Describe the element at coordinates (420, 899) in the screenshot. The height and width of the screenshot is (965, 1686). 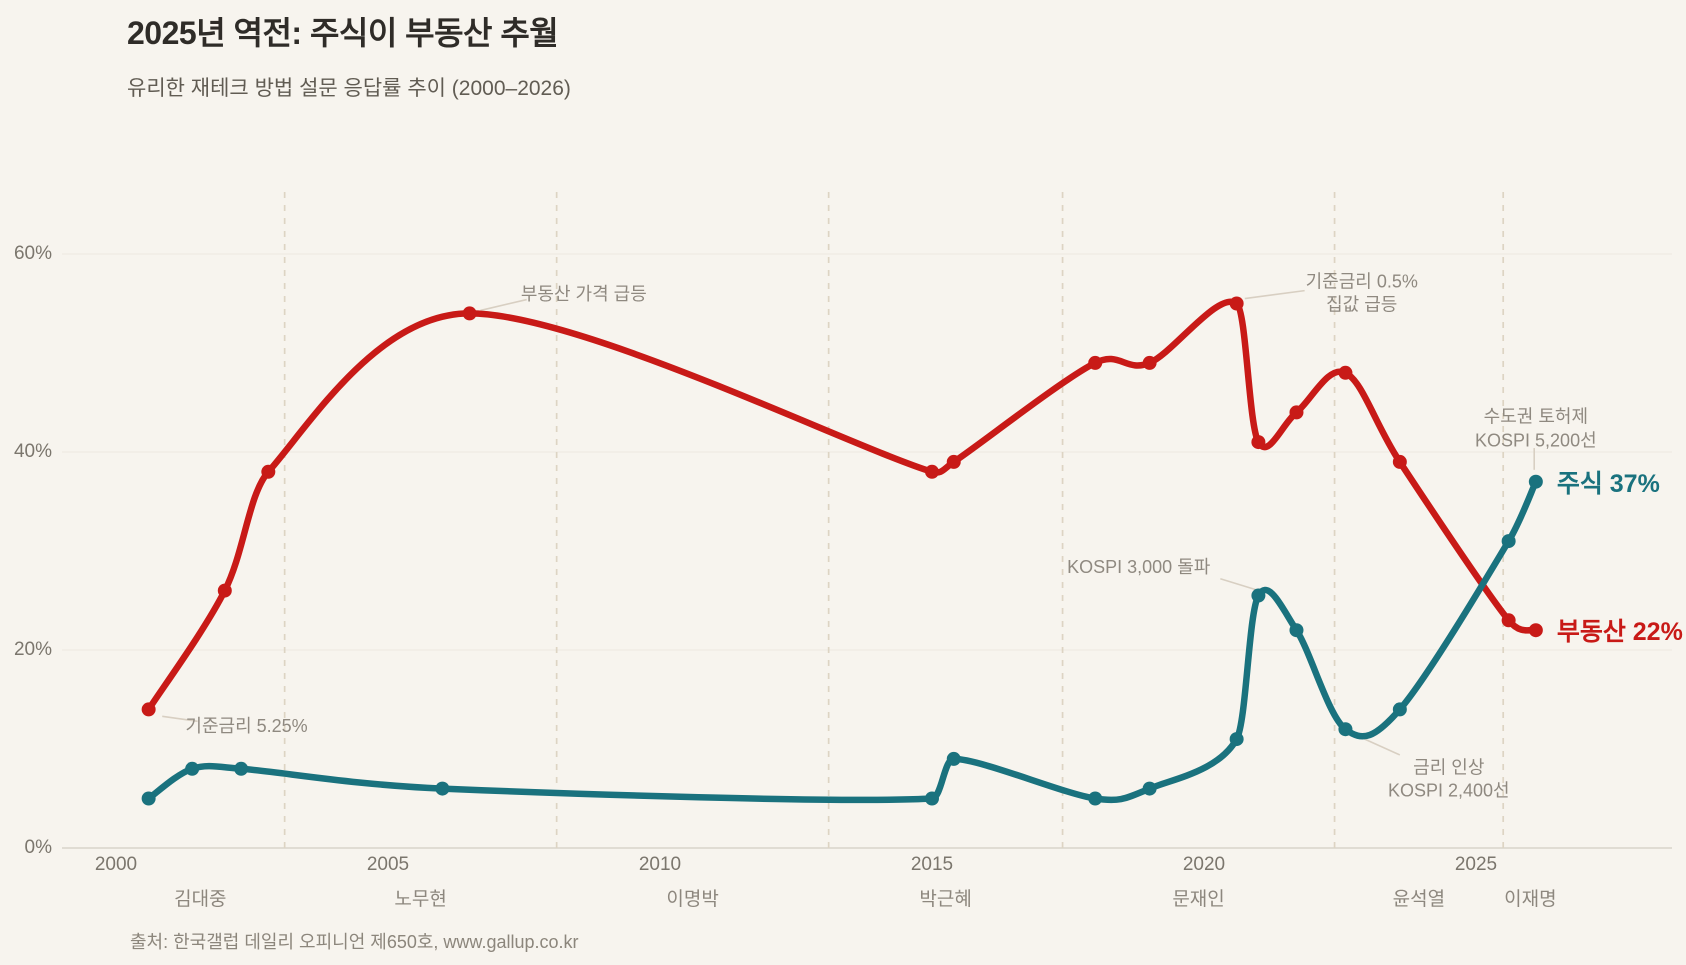
I see `president-label-노무현: 노무현` at that location.